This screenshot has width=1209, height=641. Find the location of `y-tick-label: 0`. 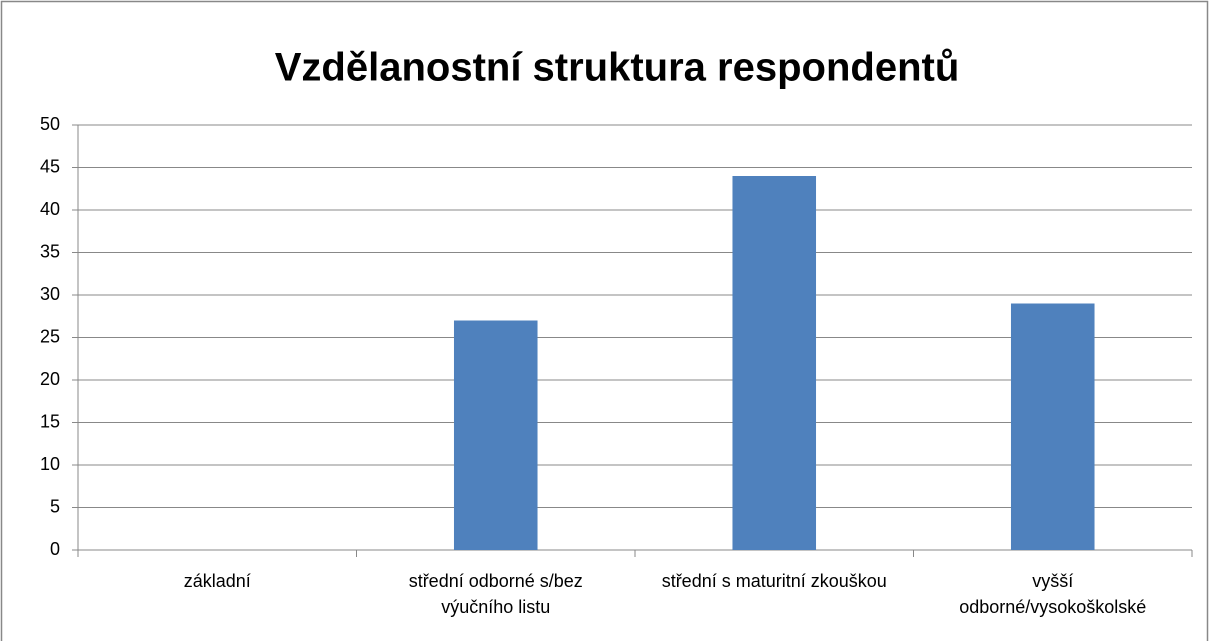

y-tick-label: 0 is located at coordinates (55, 549).